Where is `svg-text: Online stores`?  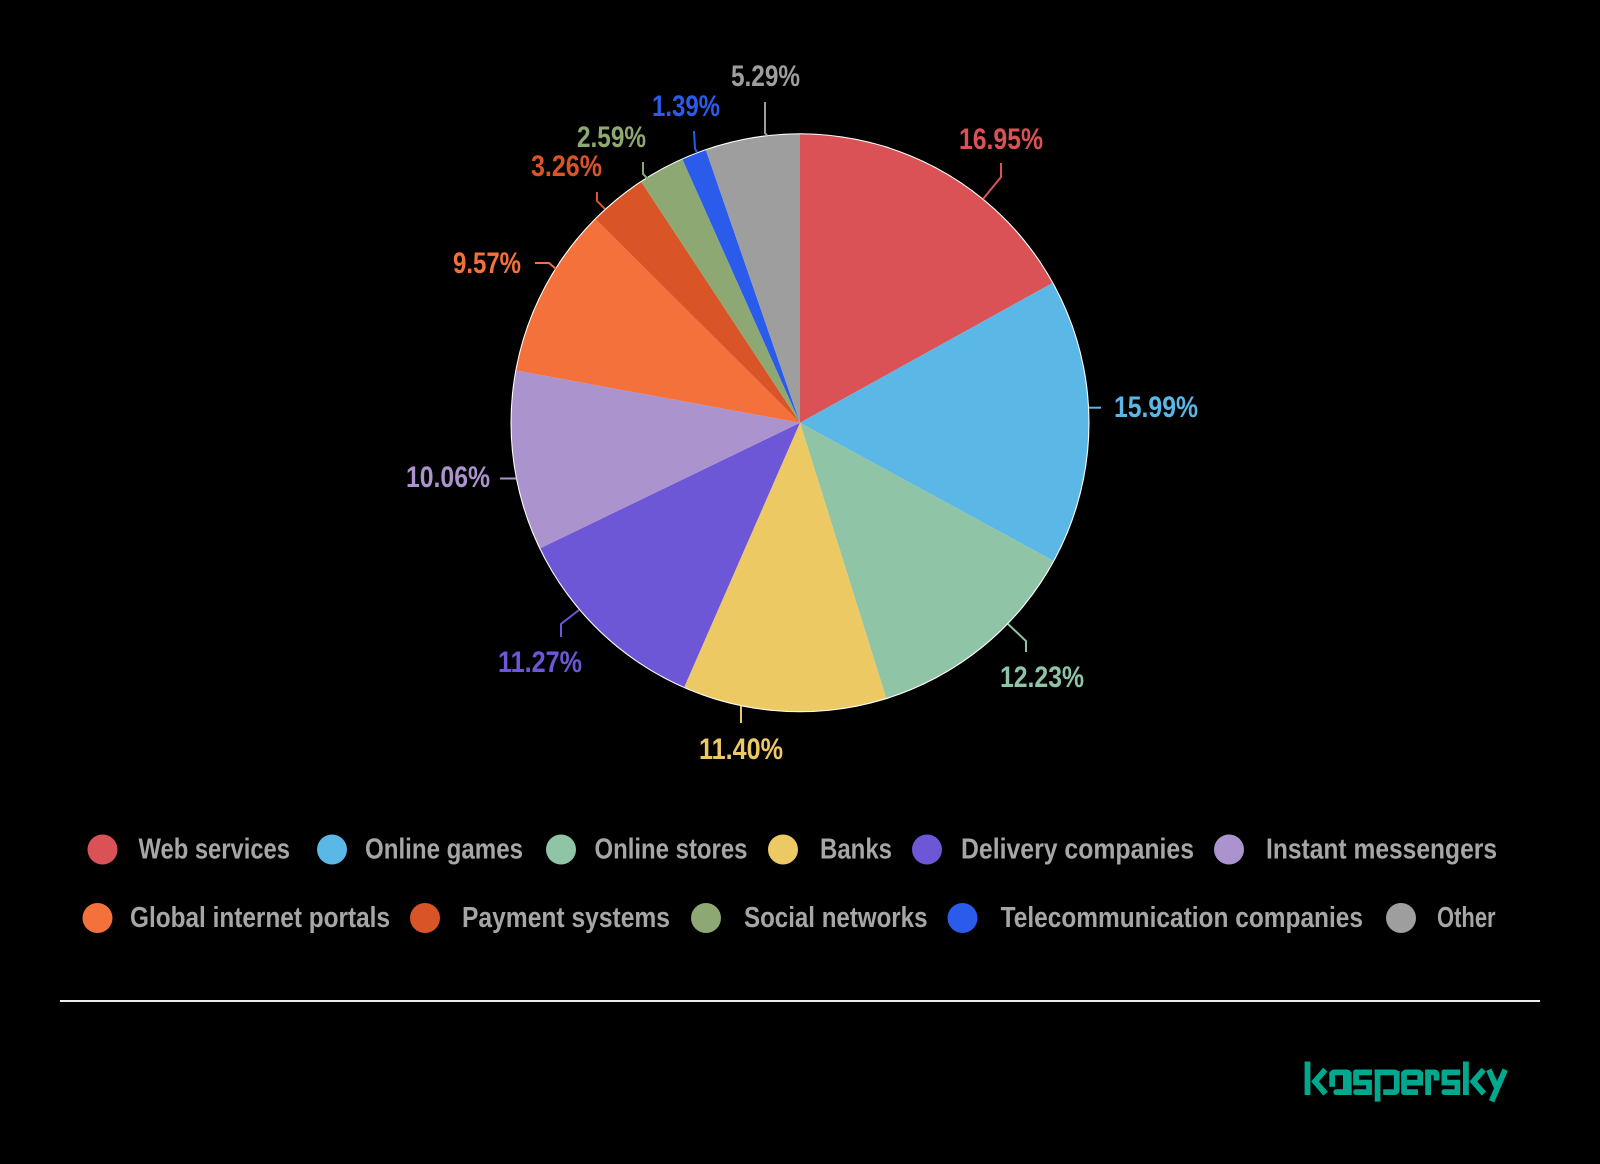 svg-text: Online stores is located at coordinates (671, 849).